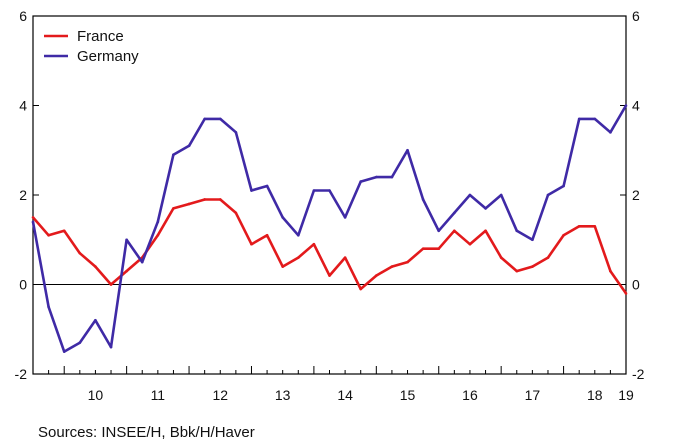  What do you see at coordinates (636, 285) in the screenshot?
I see `y-tick-label-right: 0` at bounding box center [636, 285].